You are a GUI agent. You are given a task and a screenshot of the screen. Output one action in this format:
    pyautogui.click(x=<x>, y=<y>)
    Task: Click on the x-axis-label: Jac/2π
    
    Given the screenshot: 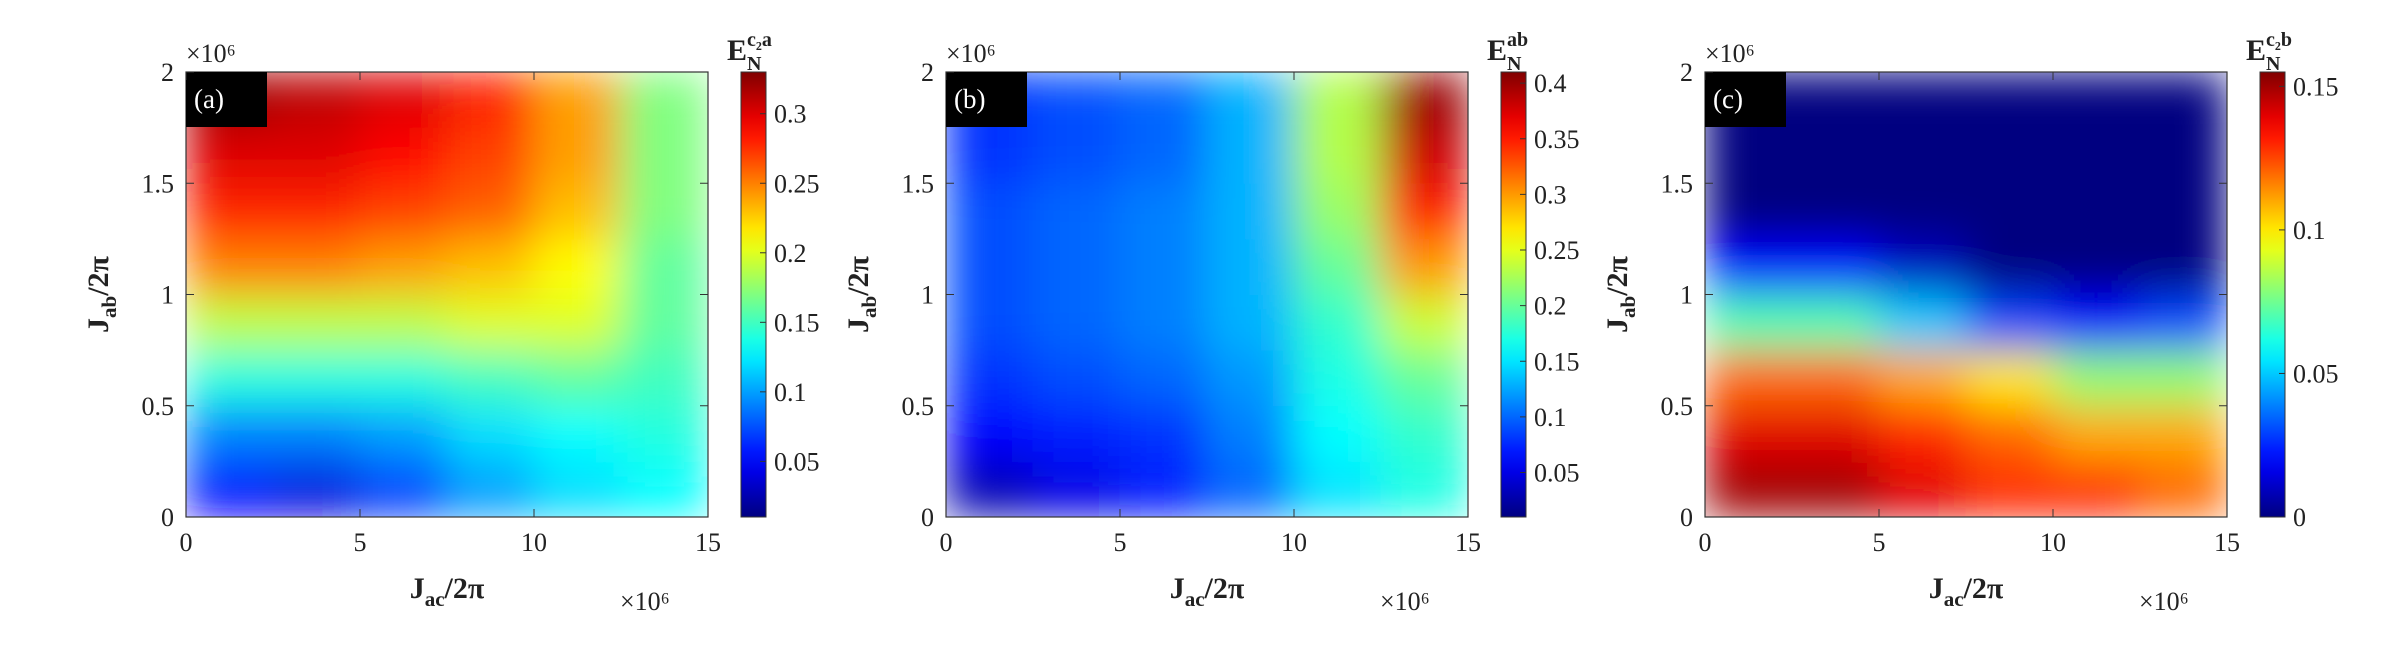 What is the action you would take?
    pyautogui.click(x=1966, y=591)
    